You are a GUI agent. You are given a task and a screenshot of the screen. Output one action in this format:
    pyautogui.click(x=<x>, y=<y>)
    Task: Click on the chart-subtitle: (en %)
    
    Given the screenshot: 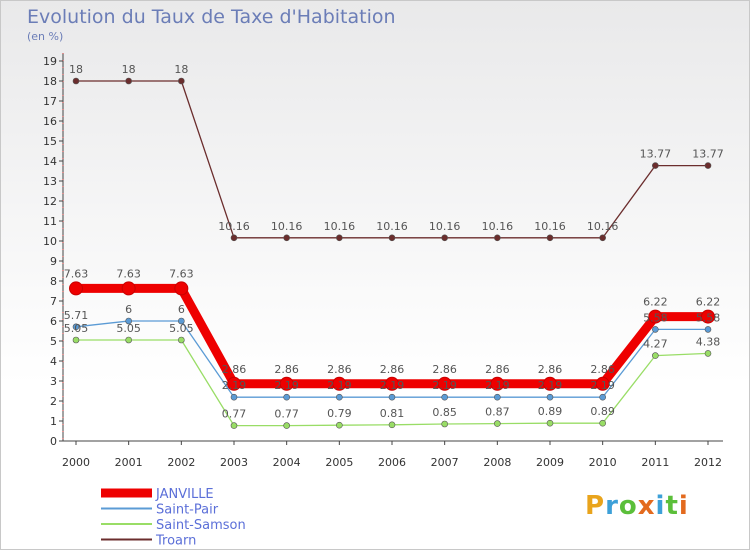 What is the action you would take?
    pyautogui.click(x=45, y=36)
    